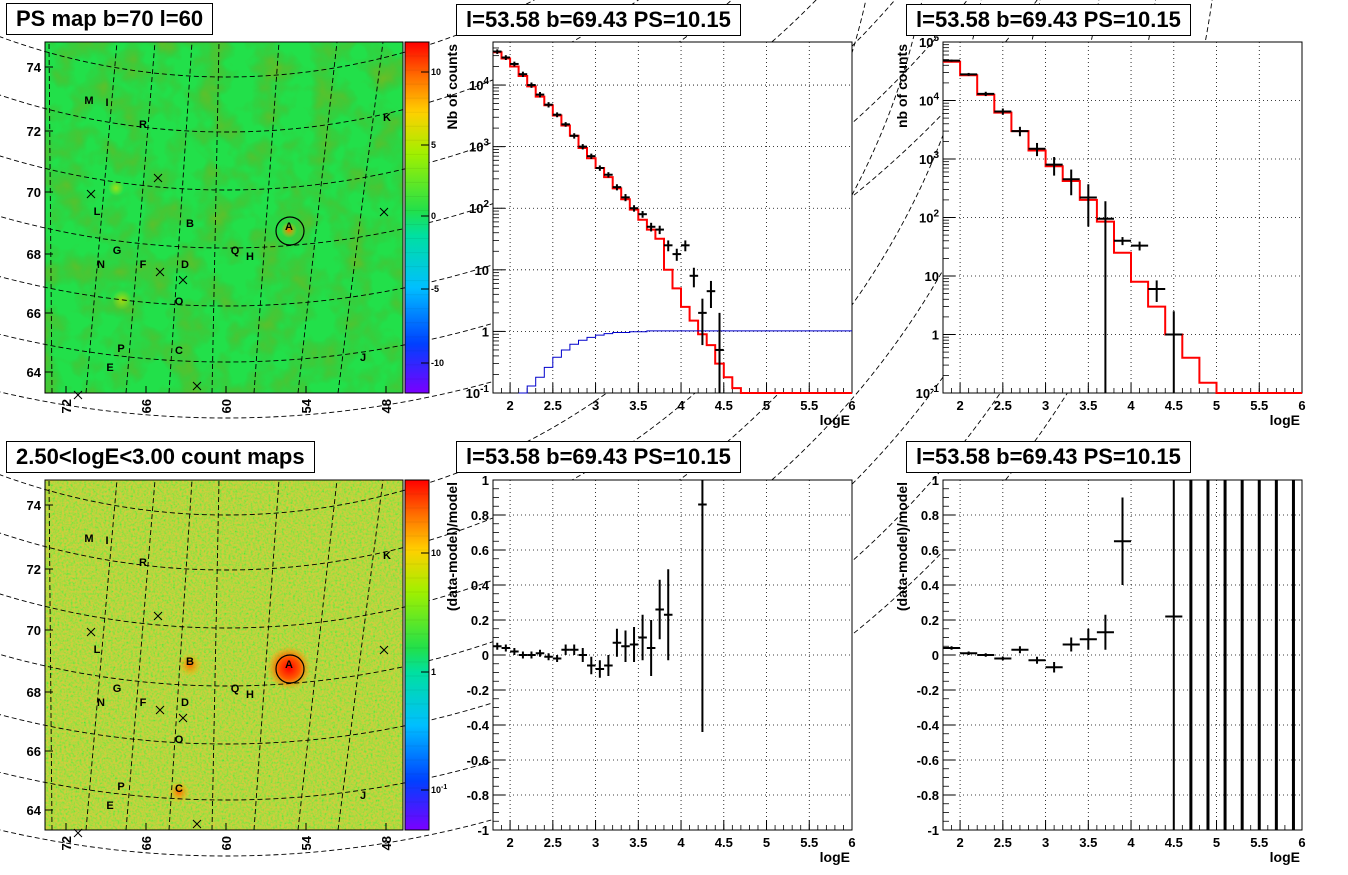  I want to click on colorbar-tick-label: 1, so click(433, 672).